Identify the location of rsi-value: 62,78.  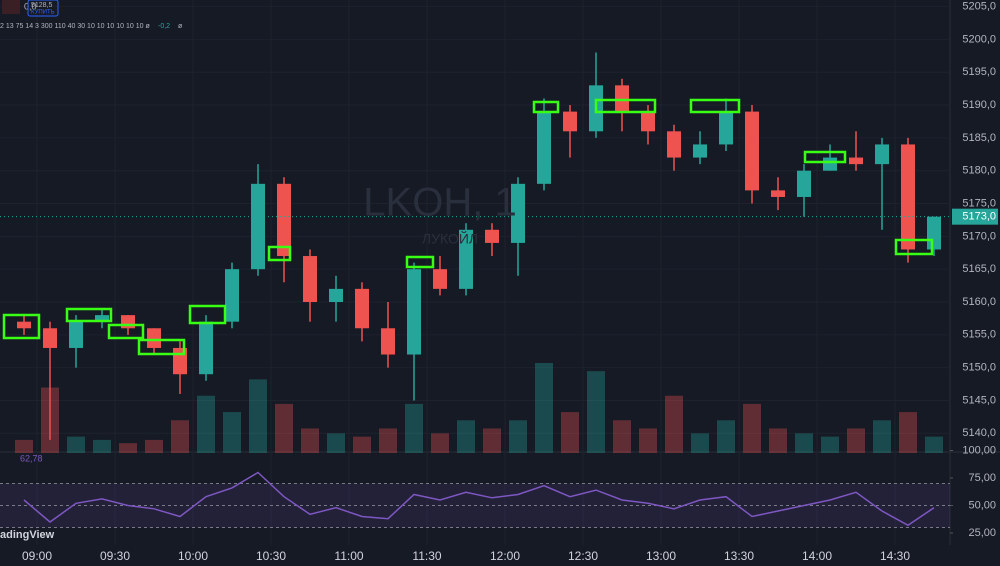
(31, 458).